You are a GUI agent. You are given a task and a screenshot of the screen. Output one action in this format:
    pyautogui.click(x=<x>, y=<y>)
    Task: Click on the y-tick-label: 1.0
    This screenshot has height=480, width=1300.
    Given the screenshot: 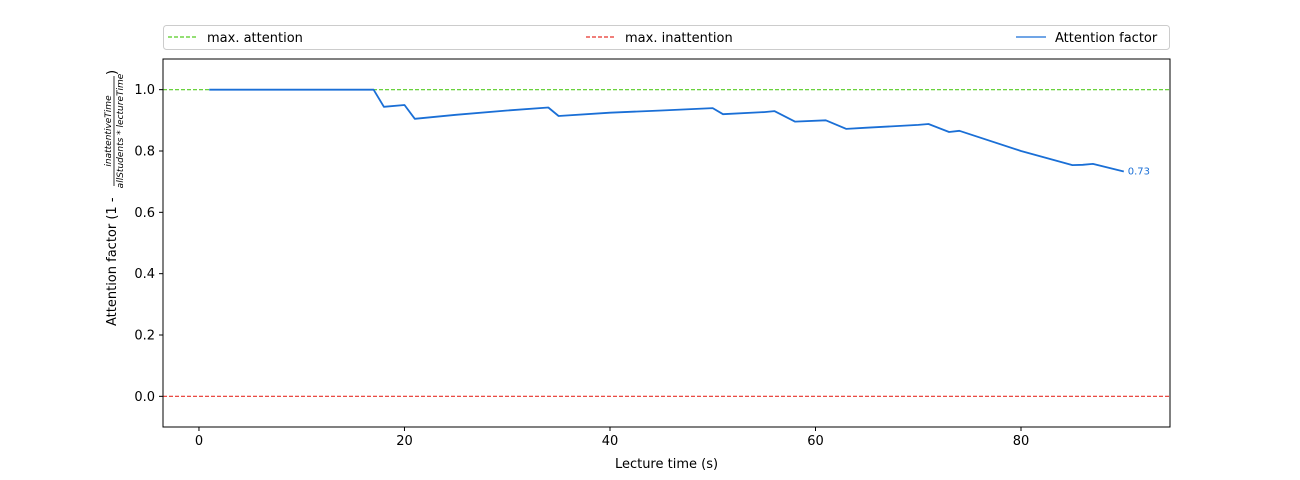 What is the action you would take?
    pyautogui.click(x=144, y=90)
    